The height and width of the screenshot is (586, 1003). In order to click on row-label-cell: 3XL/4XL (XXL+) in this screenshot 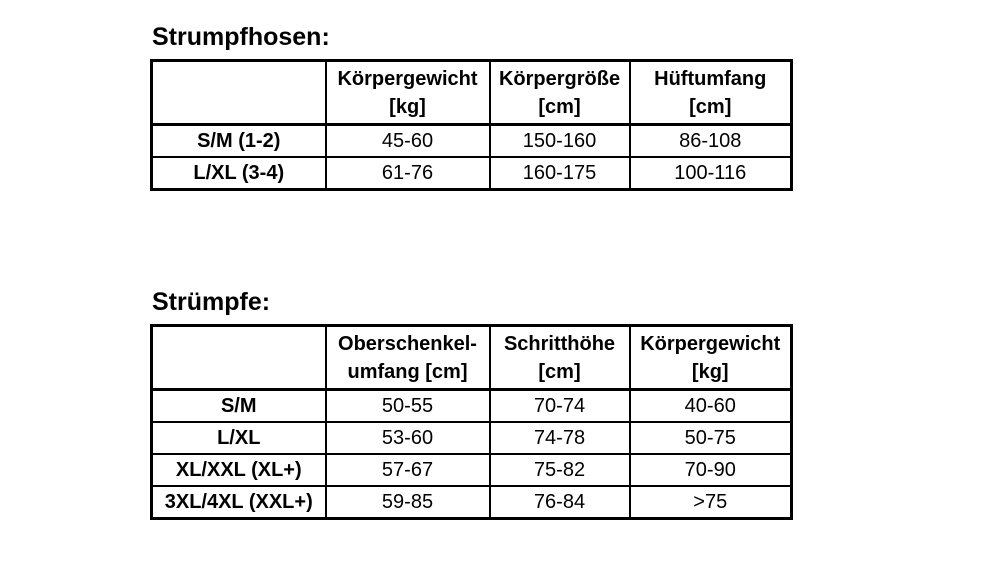, I will do `click(238, 502)`.